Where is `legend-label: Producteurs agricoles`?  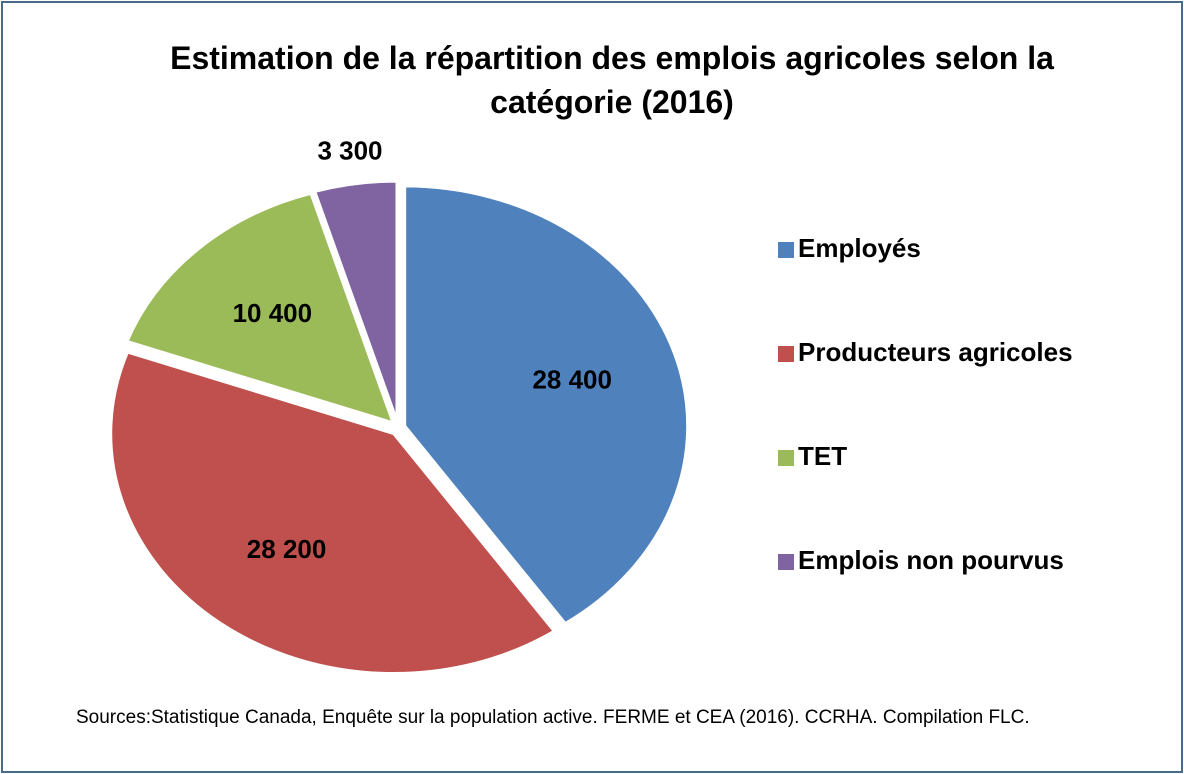
legend-label: Producteurs agricoles is located at coordinates (935, 352).